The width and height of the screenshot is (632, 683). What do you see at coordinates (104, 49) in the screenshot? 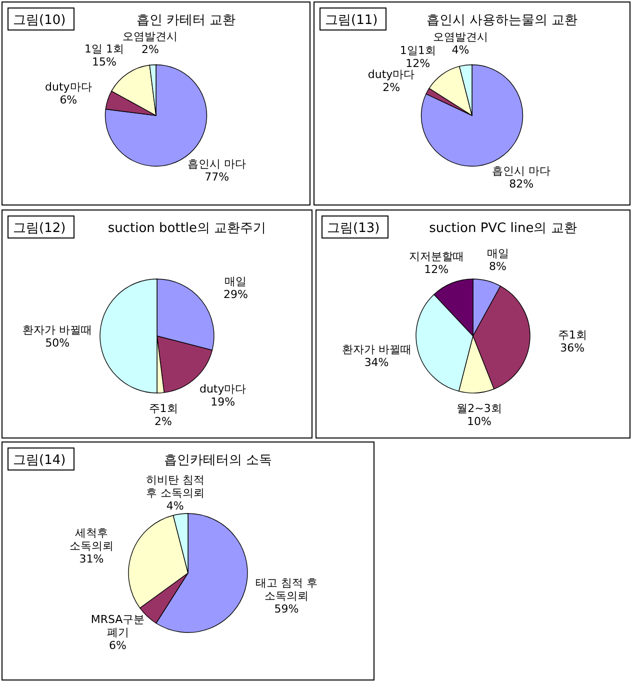
I see `slice-label: 1일 1회` at bounding box center [104, 49].